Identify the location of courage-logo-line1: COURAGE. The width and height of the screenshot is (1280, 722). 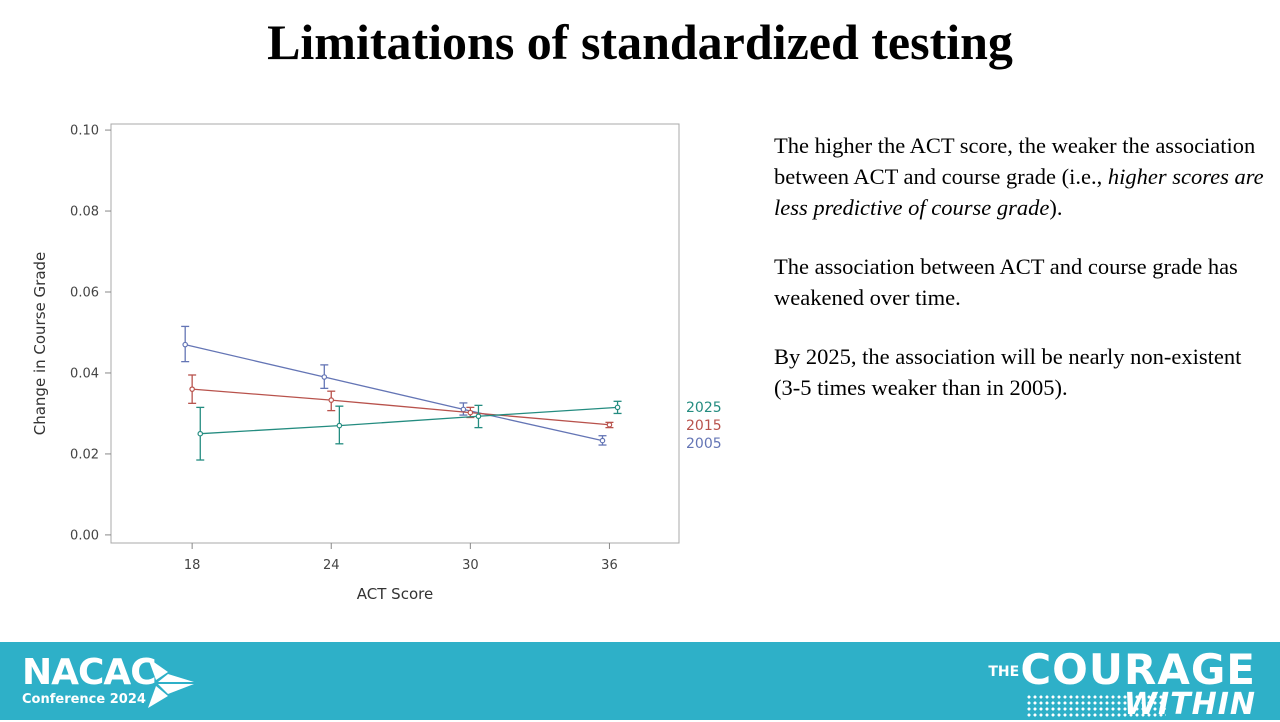
(1138, 669).